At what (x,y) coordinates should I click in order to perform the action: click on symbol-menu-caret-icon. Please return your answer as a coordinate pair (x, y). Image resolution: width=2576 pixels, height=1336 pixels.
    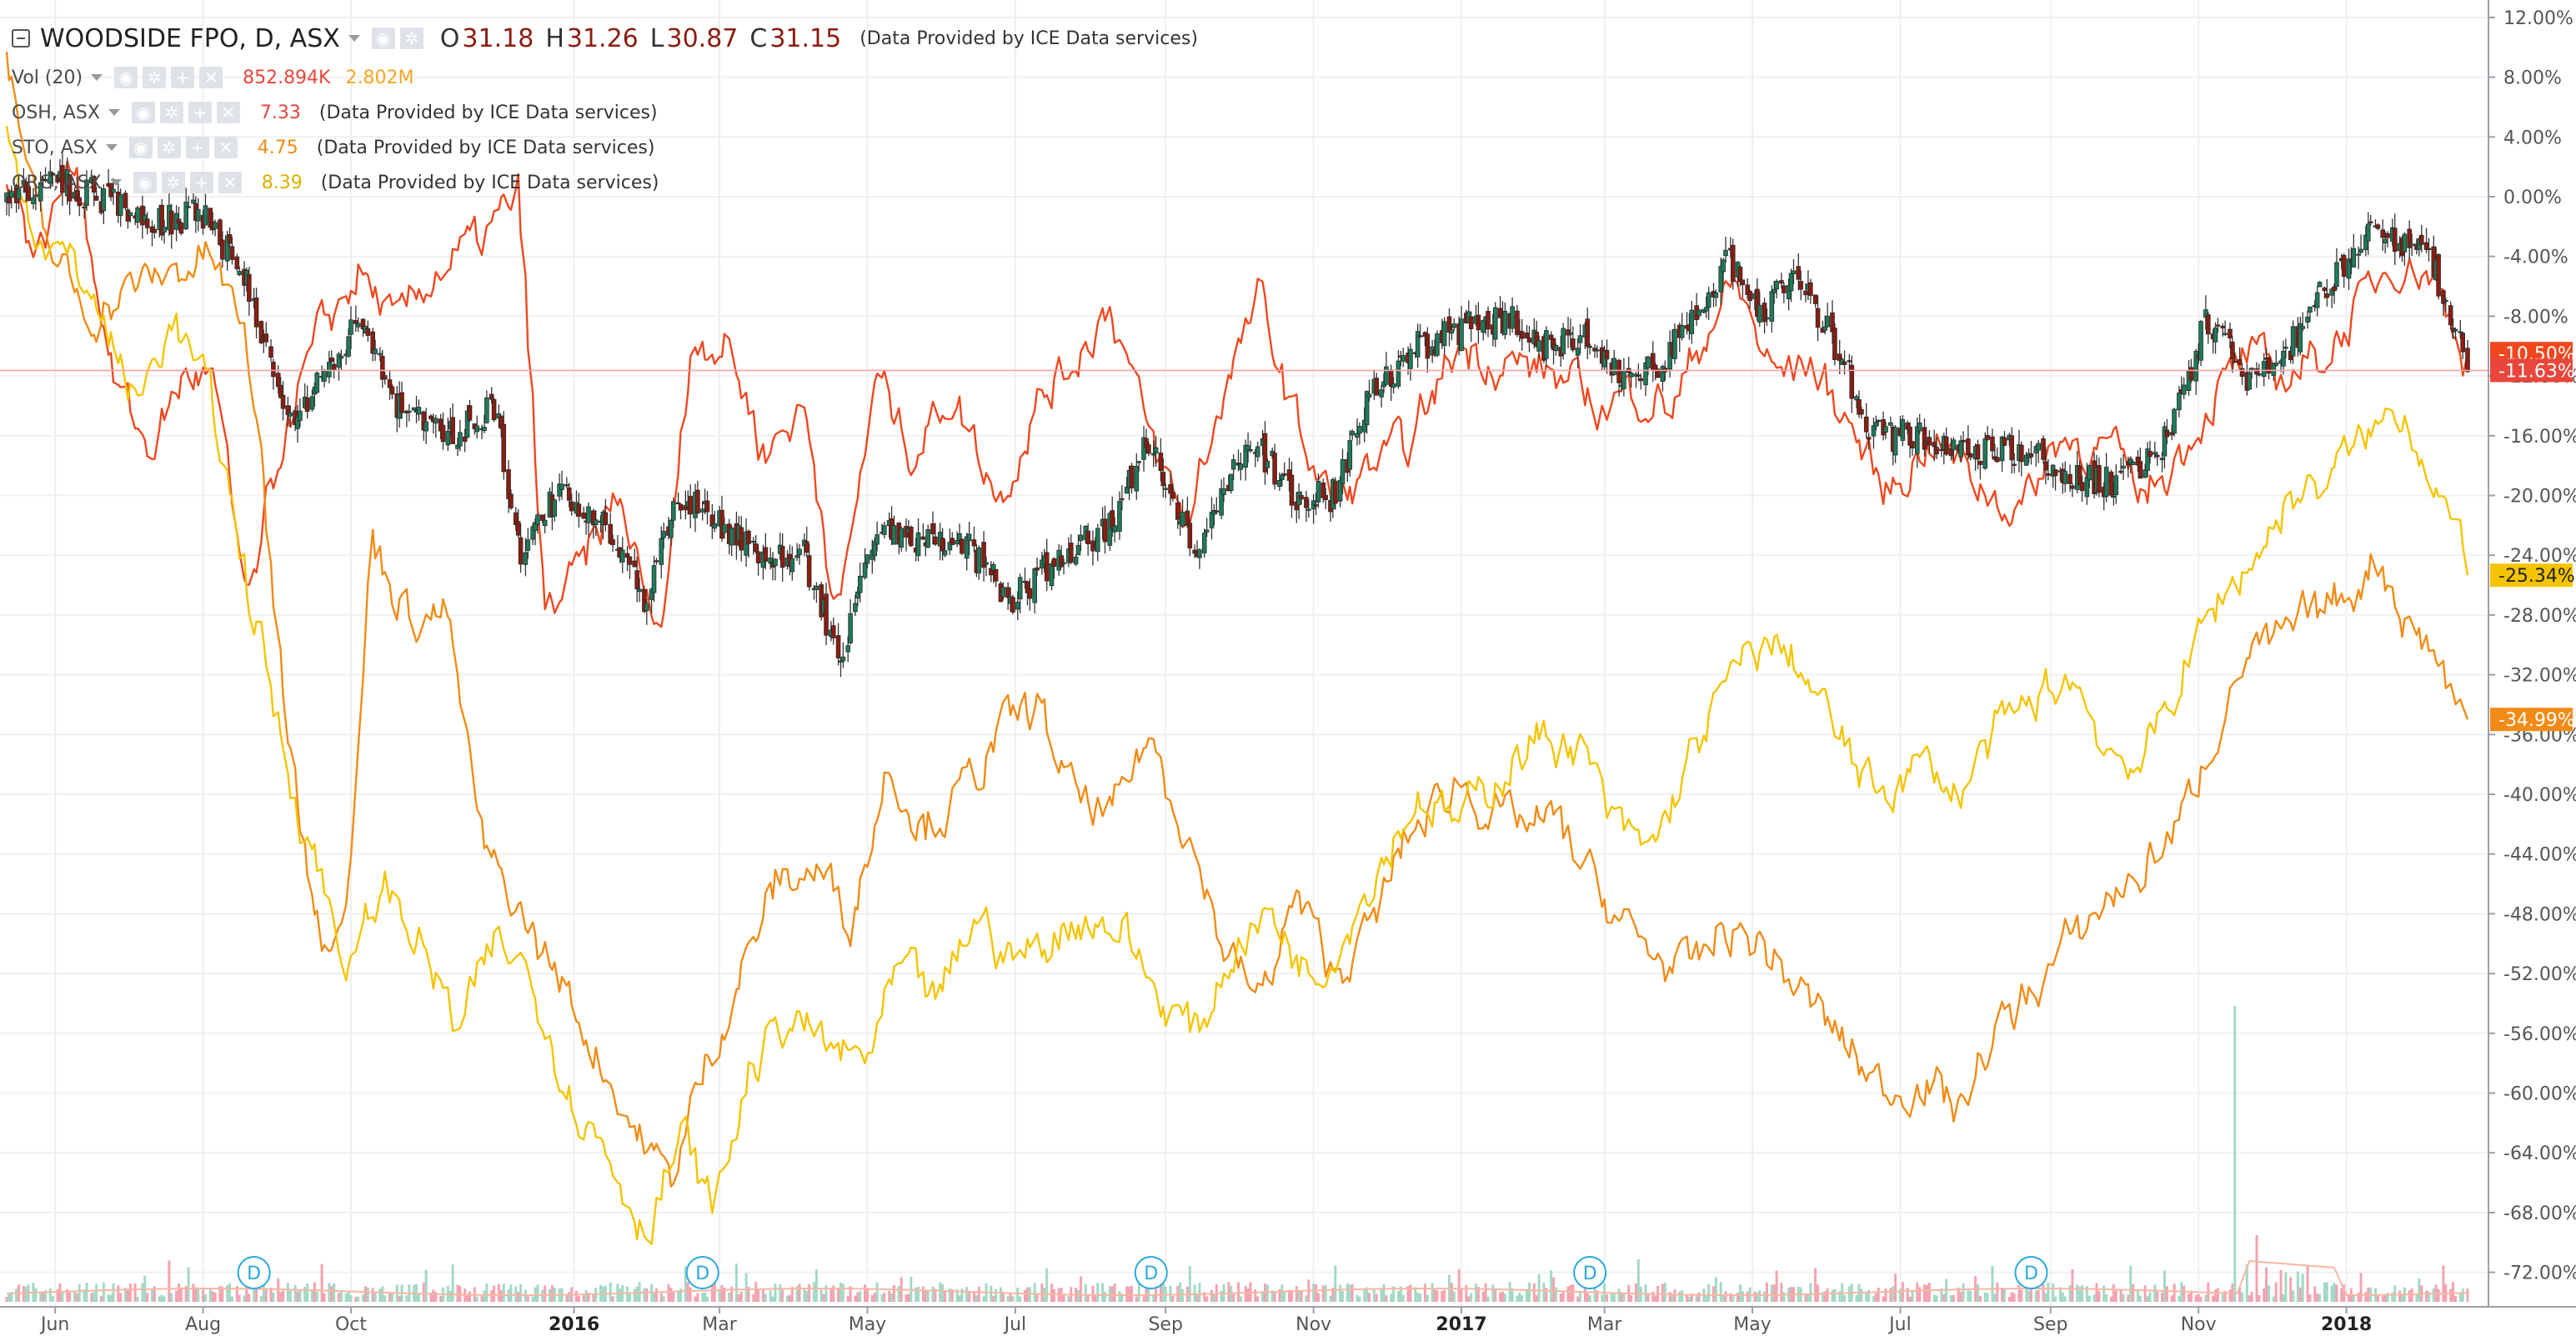
    Looking at the image, I should click on (354, 39).